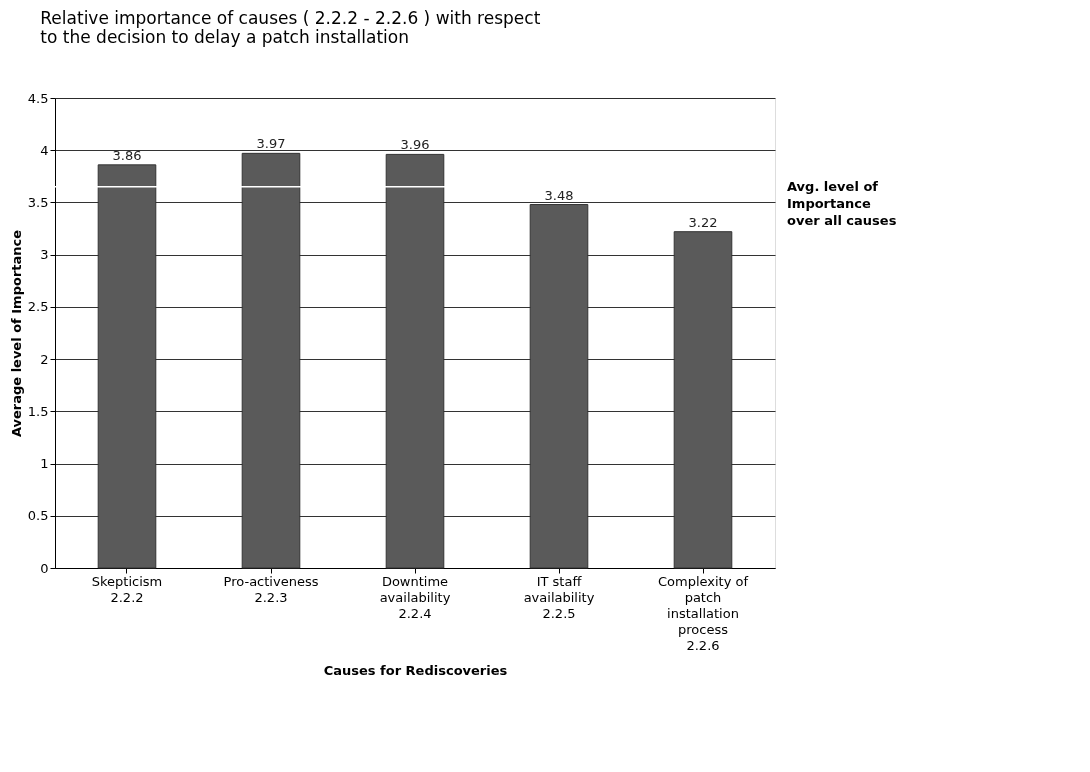 Image resolution: width=1090 pixels, height=772 pixels. What do you see at coordinates (127, 155) in the screenshot?
I see `data-label: 3.86` at bounding box center [127, 155].